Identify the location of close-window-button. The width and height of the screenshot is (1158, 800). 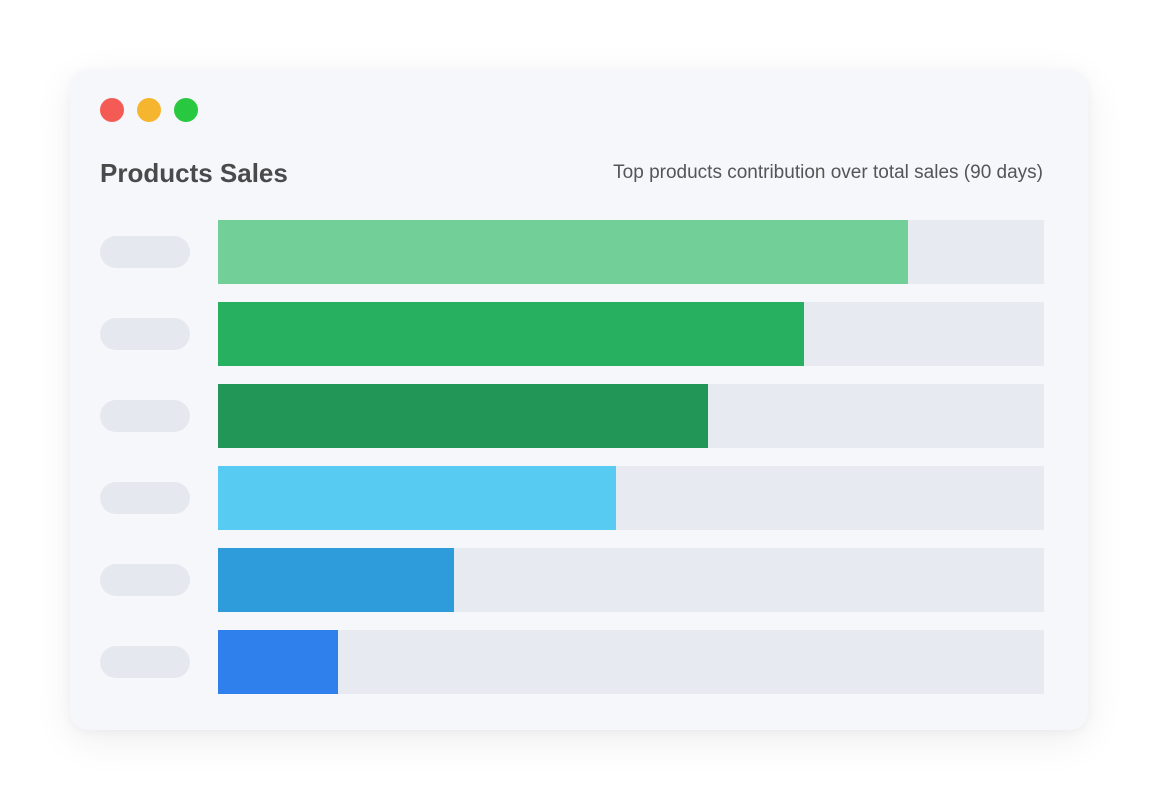
(112, 110).